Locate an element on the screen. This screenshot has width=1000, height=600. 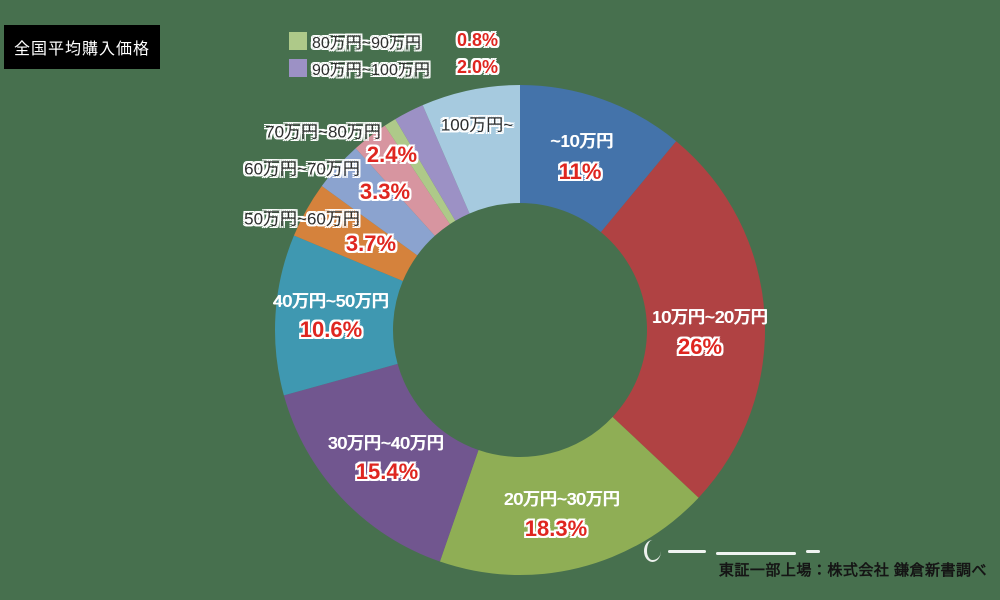
source-text: 東証一部上場：株式会社 鎌倉新書調べ is located at coordinates (852, 570).